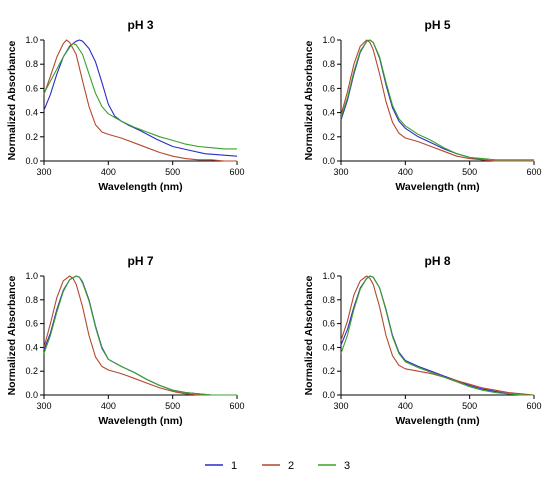  I want to click on chart-title: pH 7, so click(140, 261).